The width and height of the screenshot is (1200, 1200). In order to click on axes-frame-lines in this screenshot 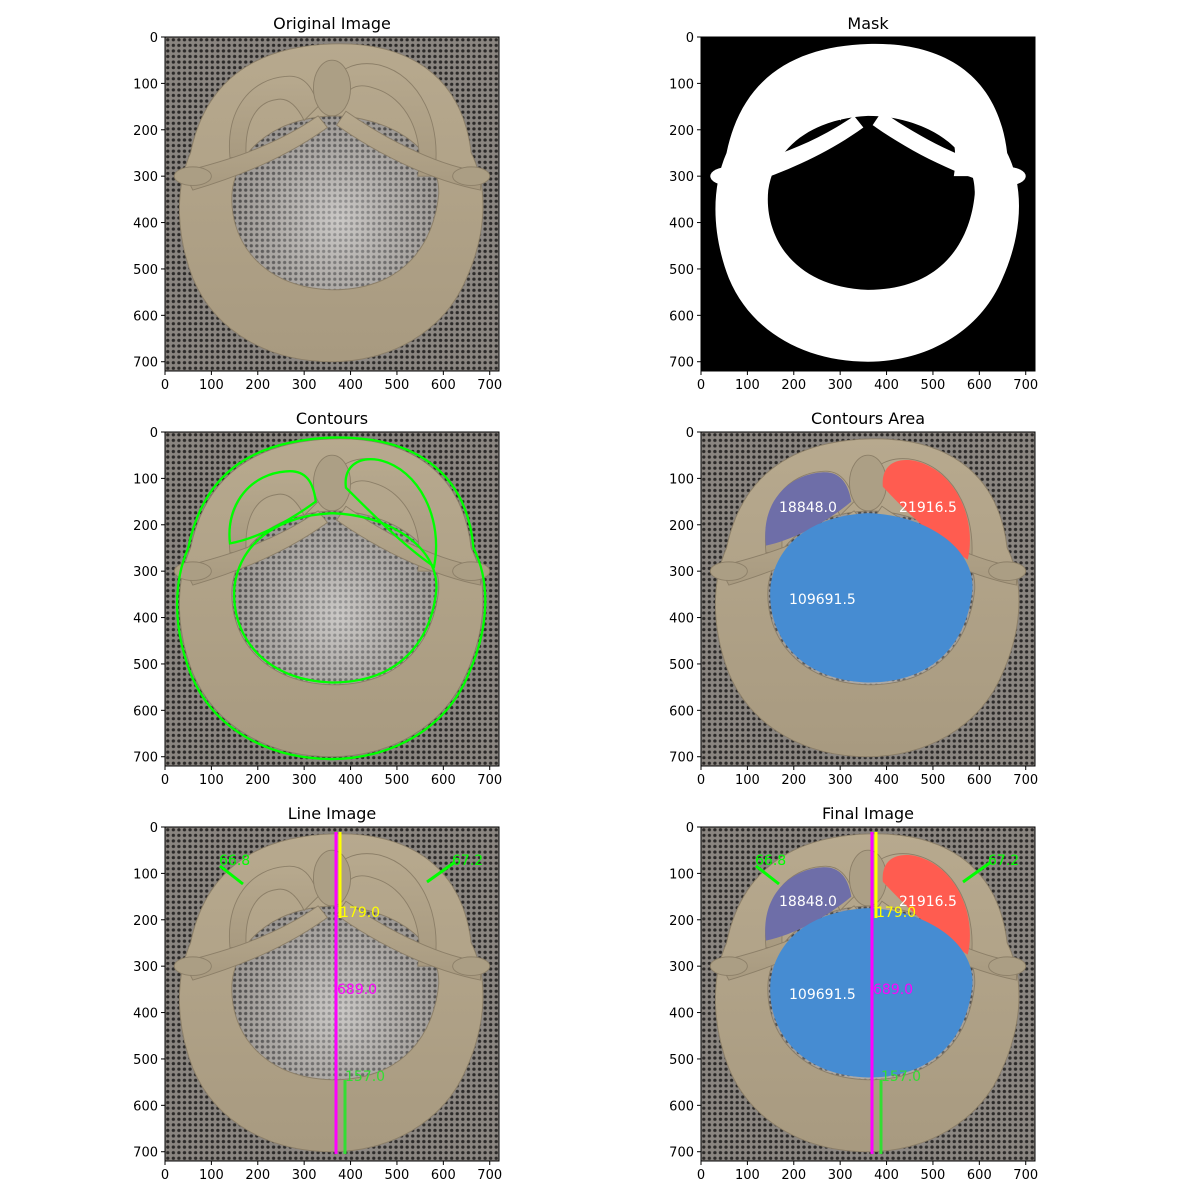, I will do `click(332, 994)`.